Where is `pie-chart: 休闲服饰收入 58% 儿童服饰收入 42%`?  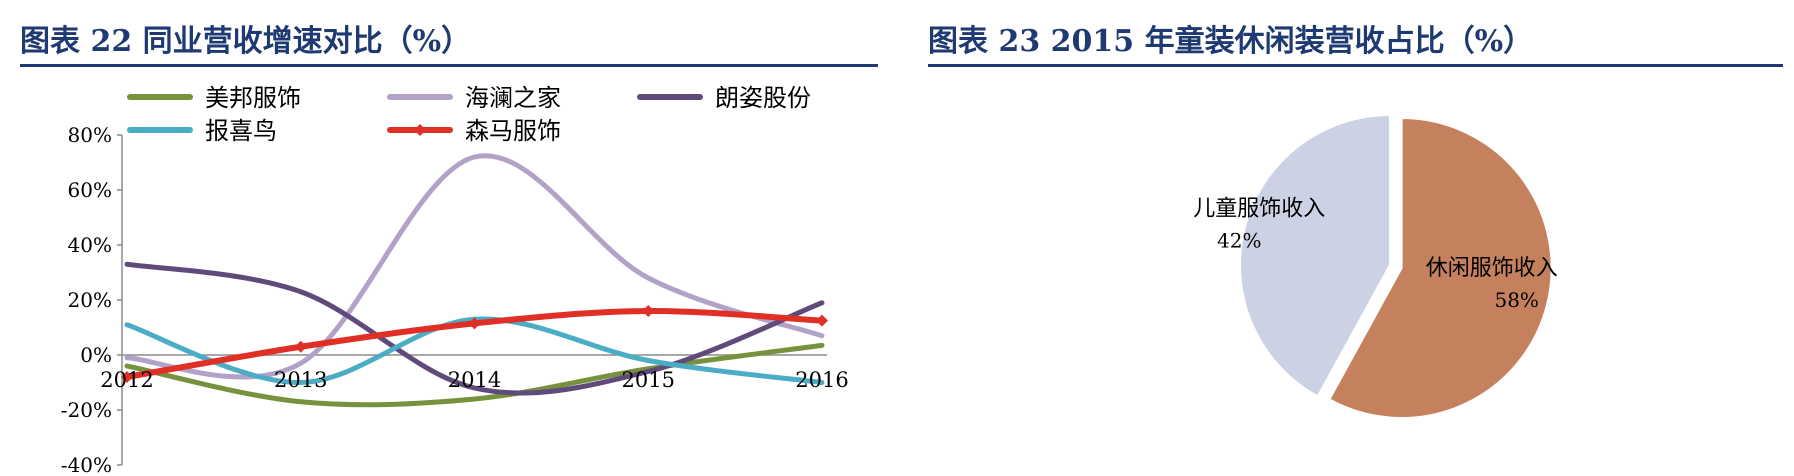
pie-chart: 休闲服饰收入 58% 儿童服饰收入 42% is located at coordinates (1375, 266).